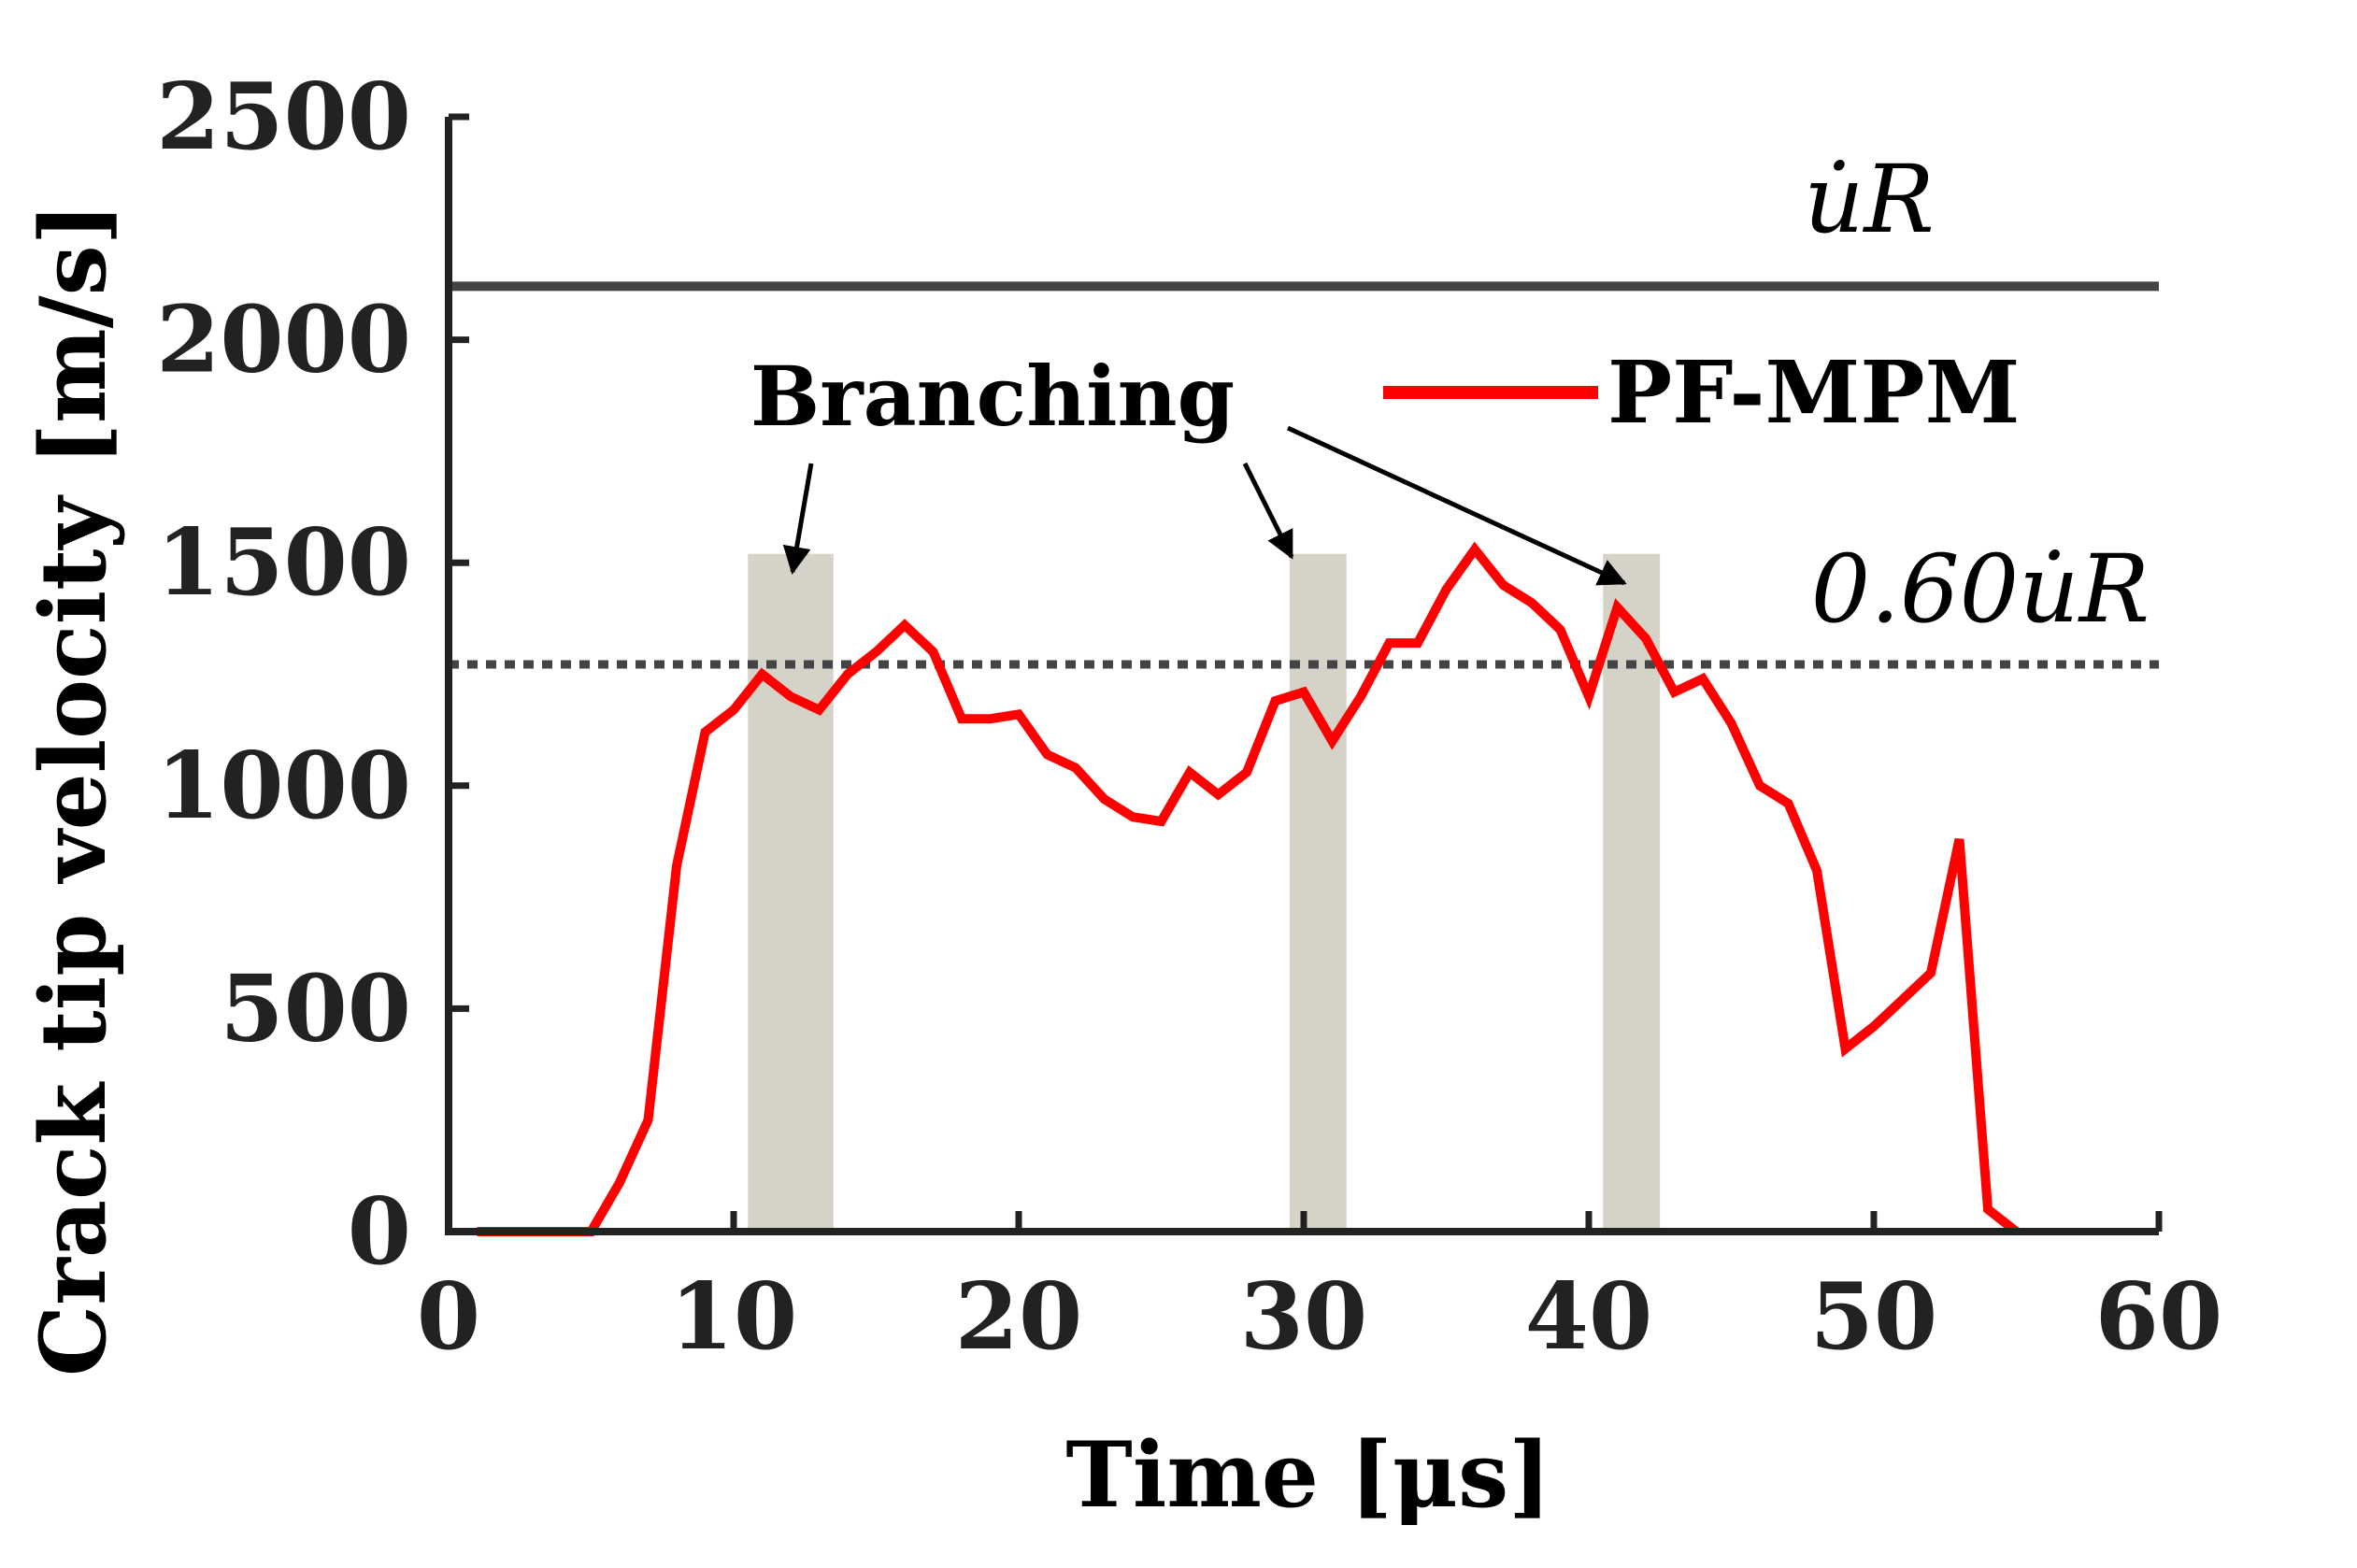 Image resolution: width=2357 pixels, height=1568 pixels. Describe the element at coordinates (993, 397) in the screenshot. I see `branching-annotation: Branching` at that location.